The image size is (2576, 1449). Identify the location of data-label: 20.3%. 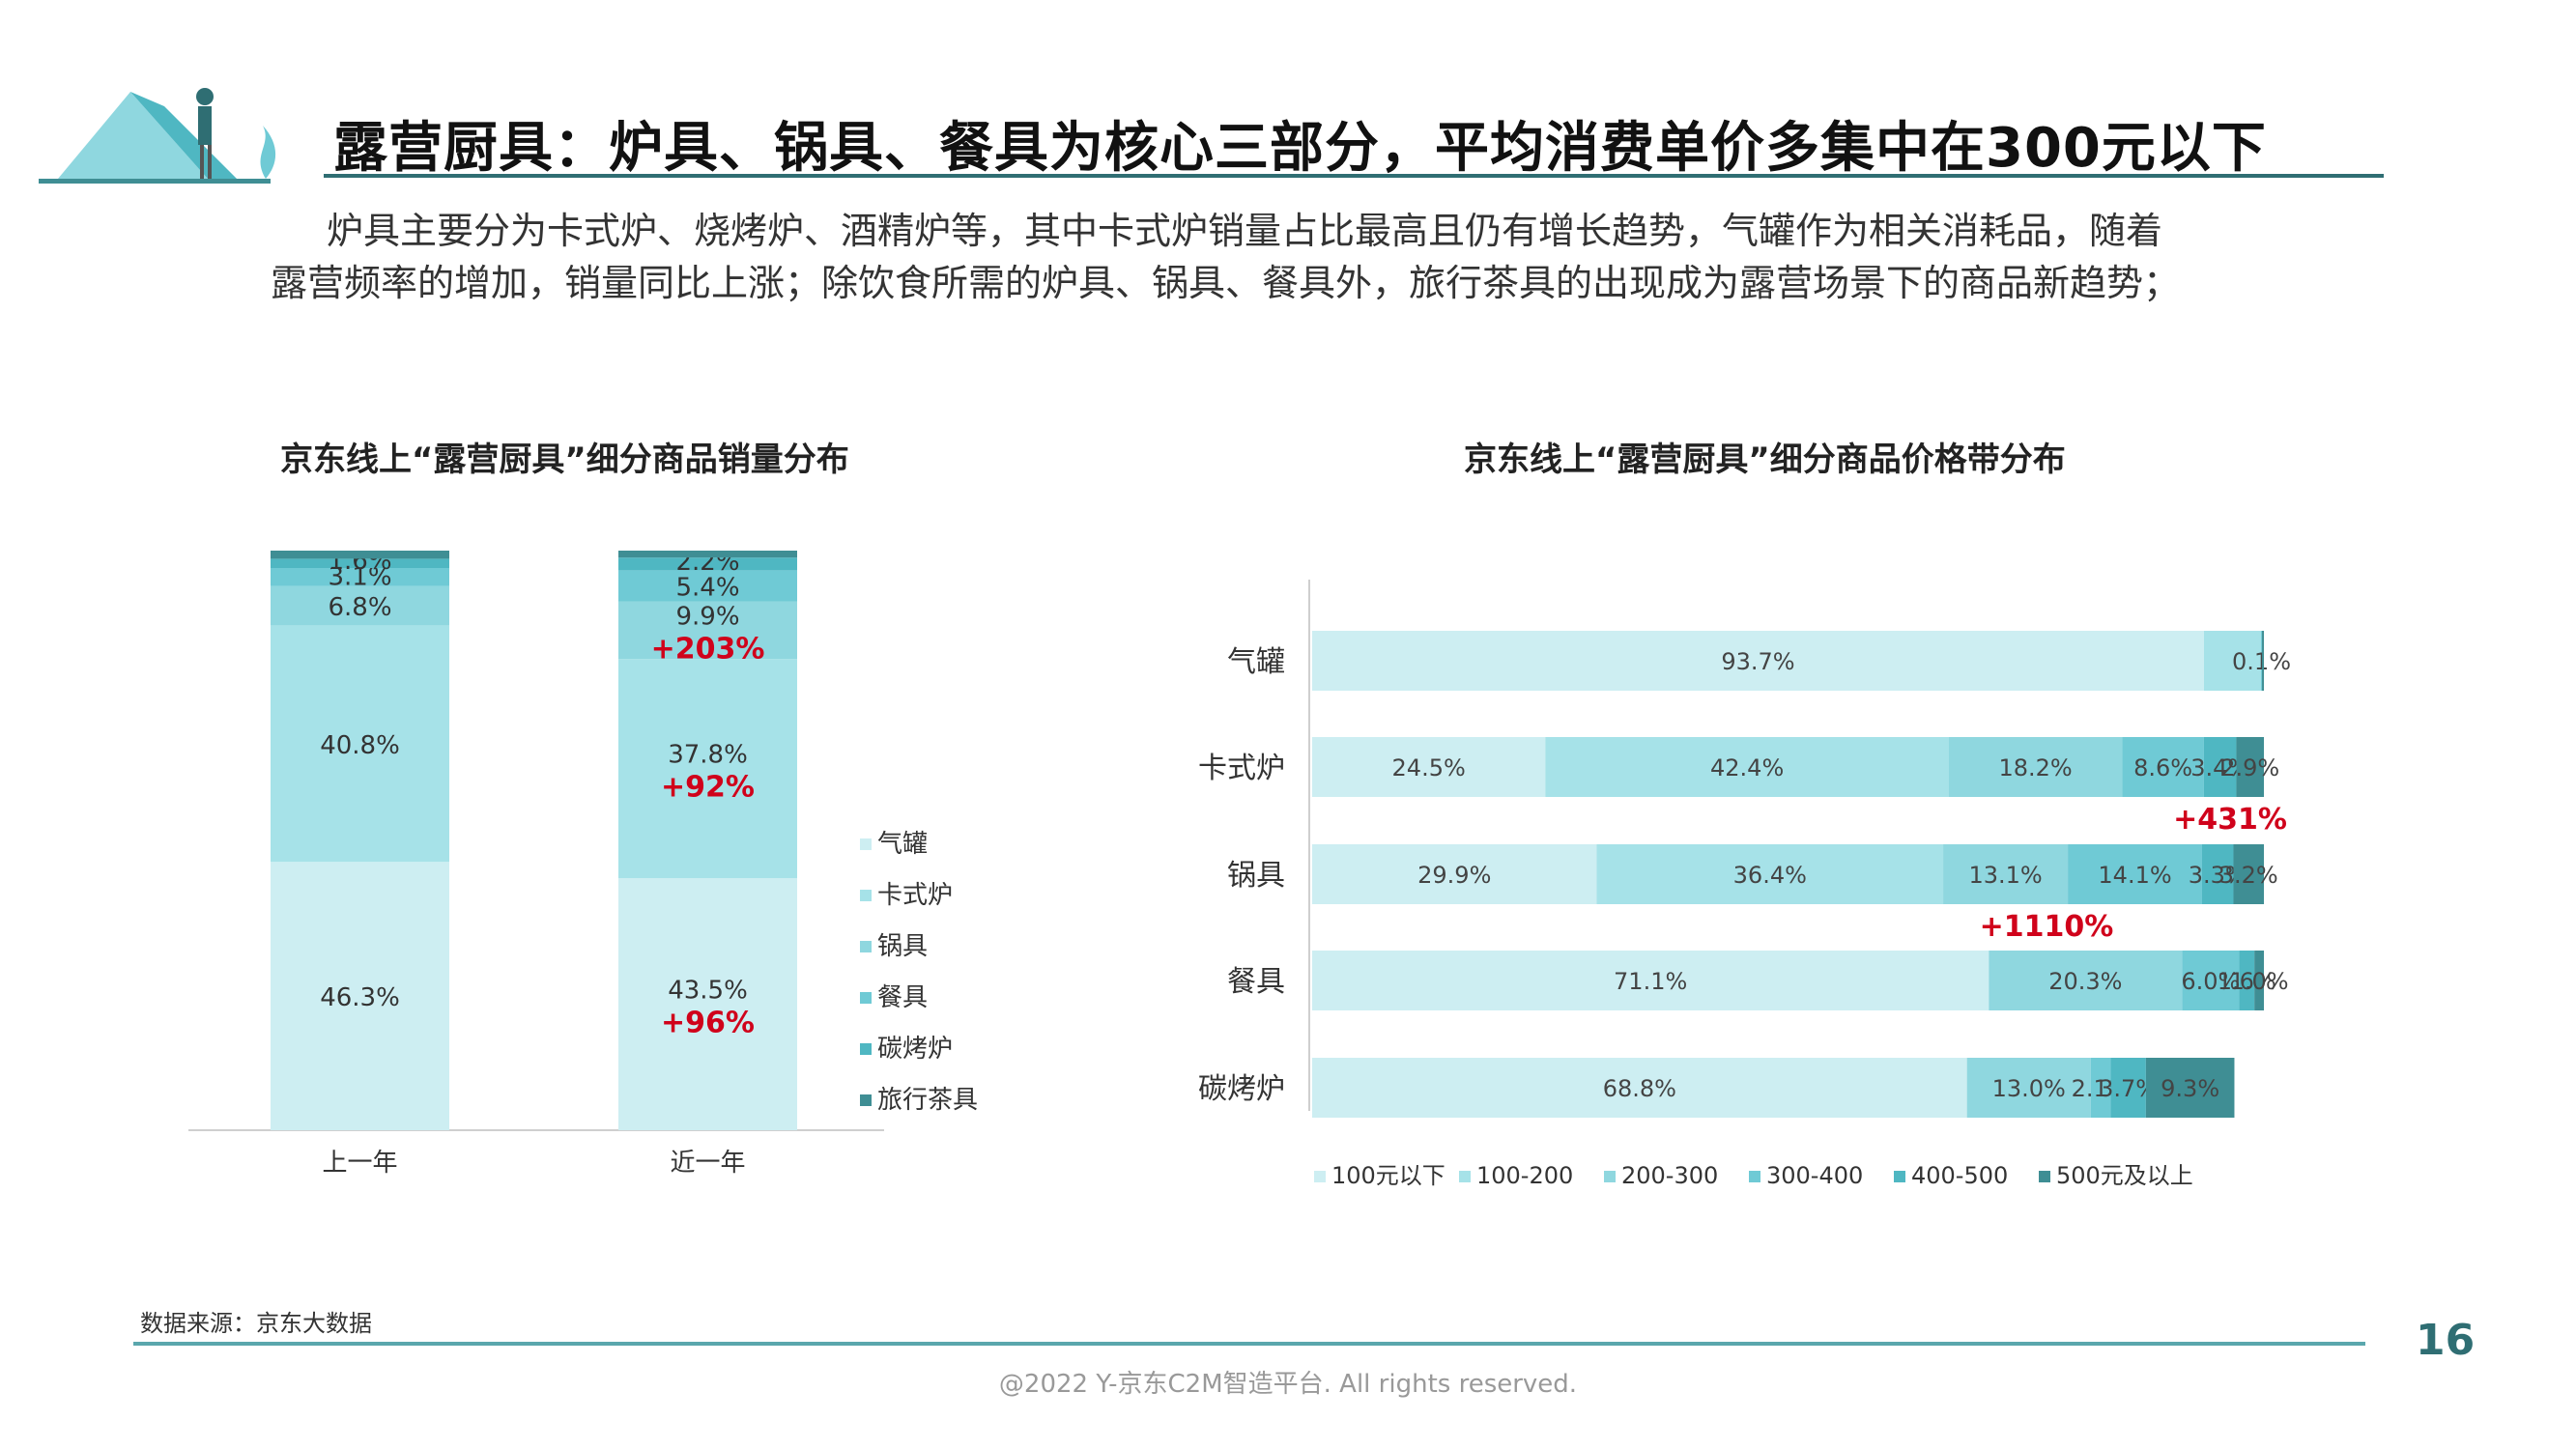
(2085, 981).